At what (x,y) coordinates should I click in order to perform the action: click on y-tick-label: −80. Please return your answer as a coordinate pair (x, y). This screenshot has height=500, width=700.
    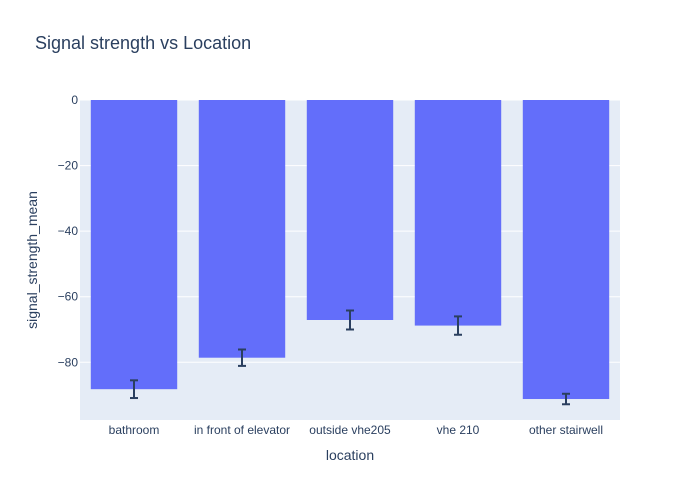
    Looking at the image, I should click on (68, 362).